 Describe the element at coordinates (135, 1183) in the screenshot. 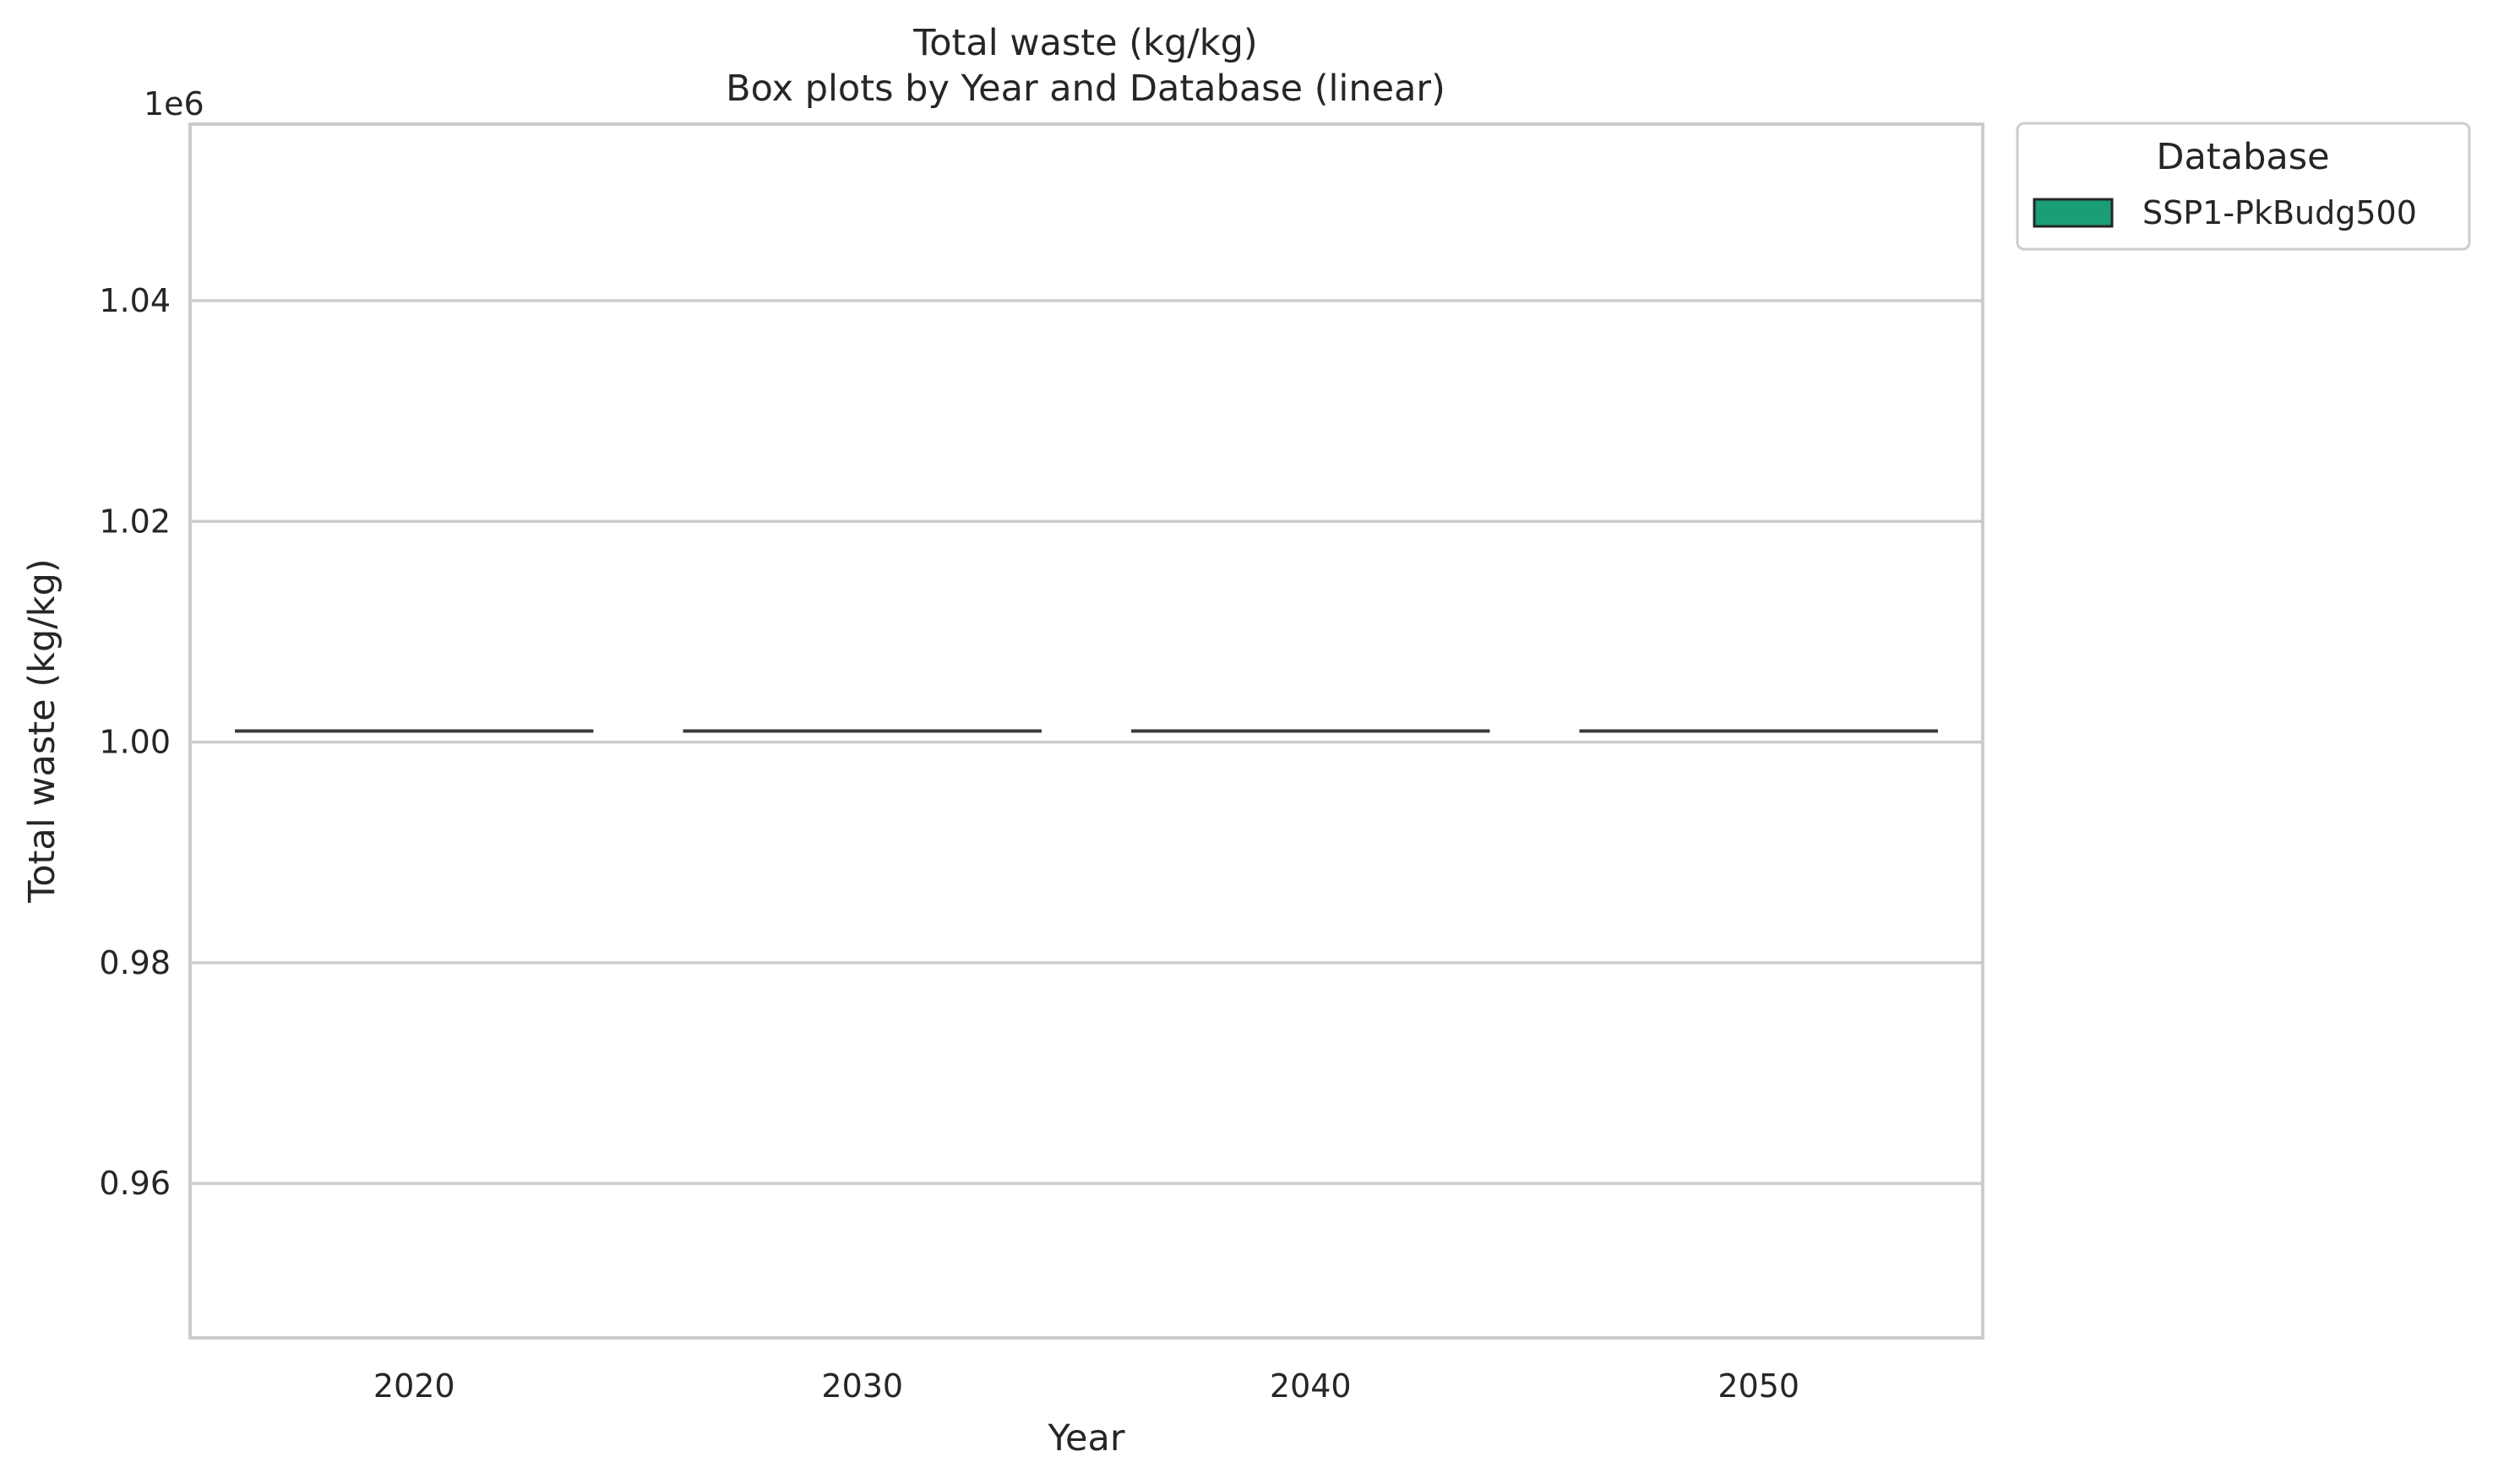

I see `y-tick-label: 0.96` at that location.